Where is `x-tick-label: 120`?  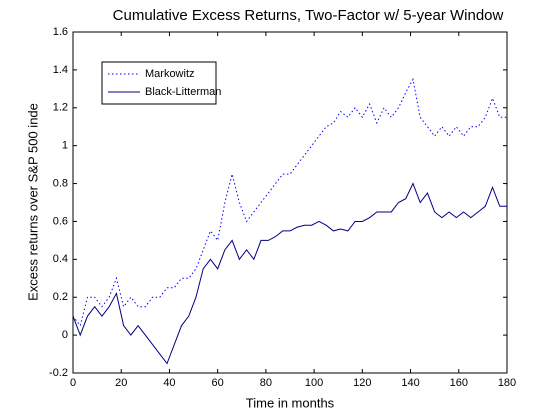
x-tick-label: 120 is located at coordinates (362, 383).